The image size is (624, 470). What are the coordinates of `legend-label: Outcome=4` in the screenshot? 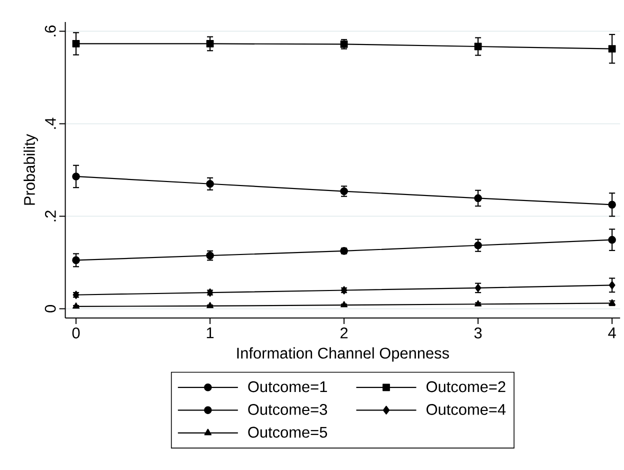 It's located at (466, 409).